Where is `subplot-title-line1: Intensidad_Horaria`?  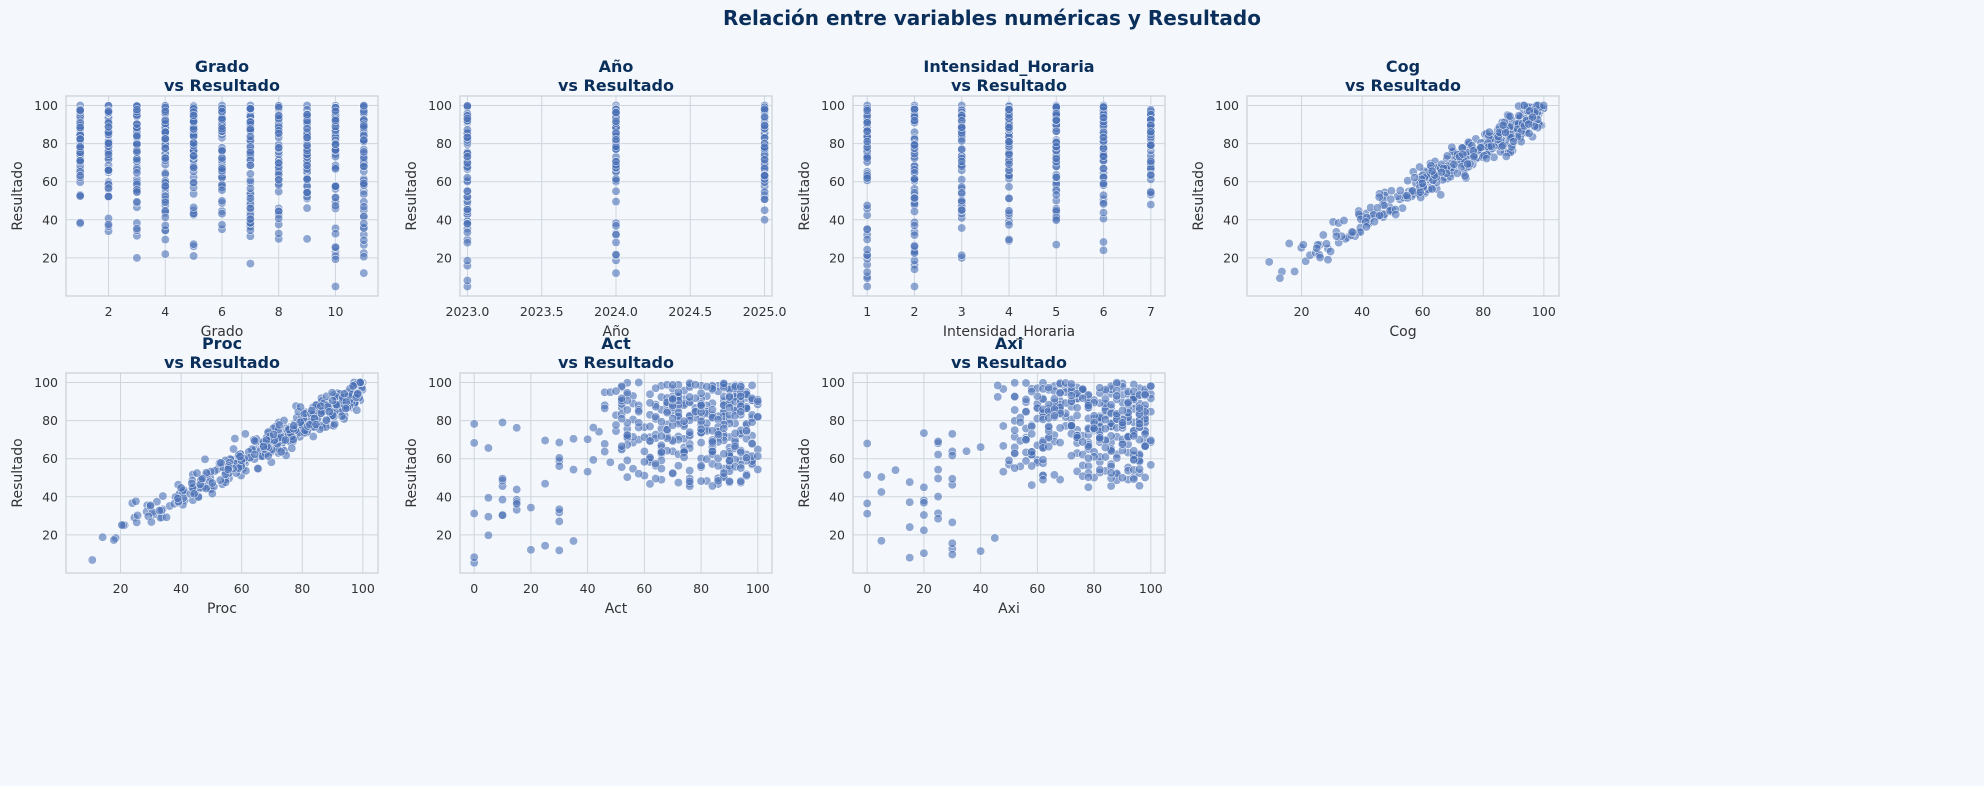
subplot-title-line1: Intensidad_Horaria is located at coordinates (1008, 66).